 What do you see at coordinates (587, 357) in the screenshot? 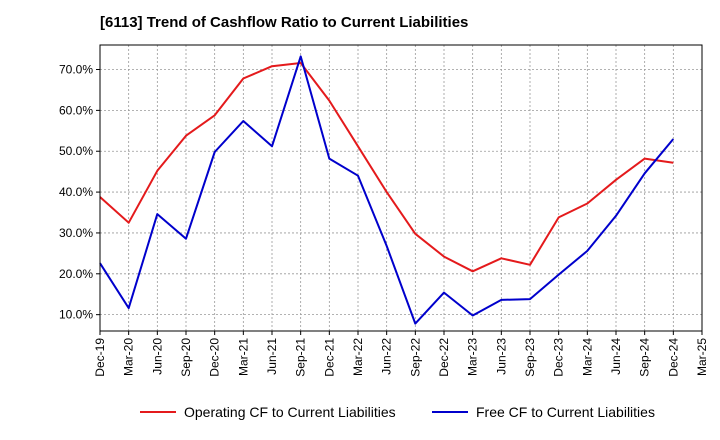
I see `x-tick-label: Mar-24` at bounding box center [587, 357].